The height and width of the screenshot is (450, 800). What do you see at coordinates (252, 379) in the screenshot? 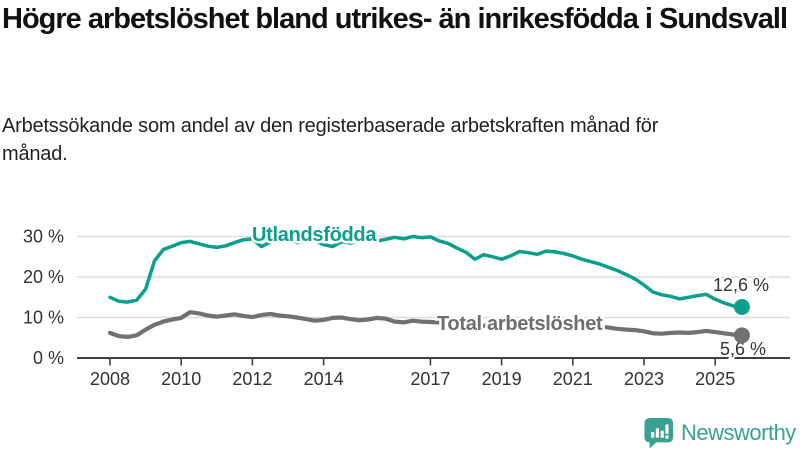
I see `x-tick-label: 2012` at bounding box center [252, 379].